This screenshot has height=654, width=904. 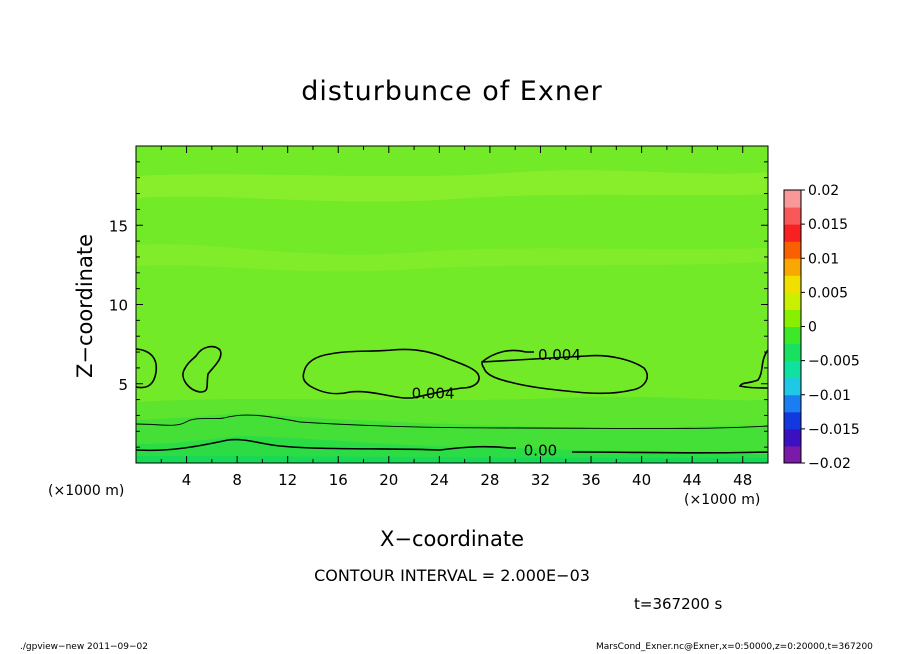 What do you see at coordinates (452, 539) in the screenshot?
I see `x-axis-label: X−coordinate` at bounding box center [452, 539].